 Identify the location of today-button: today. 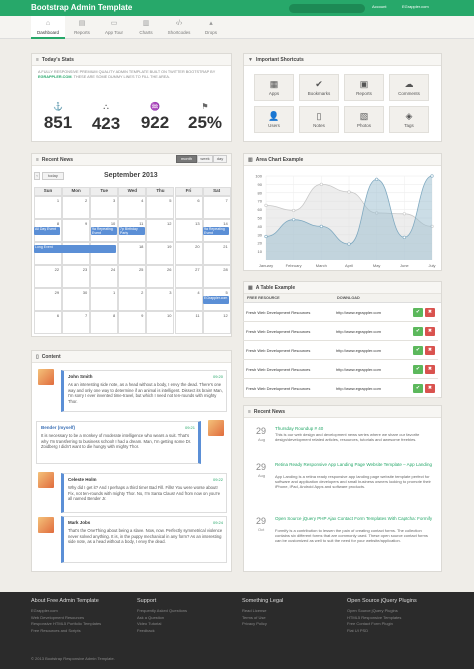
(53, 176).